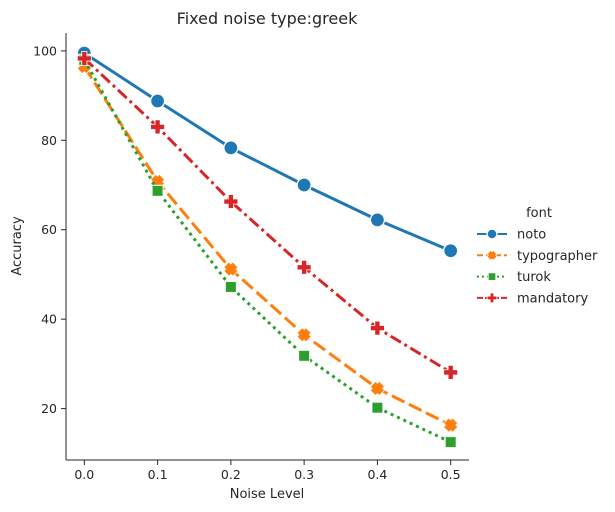  Describe the element at coordinates (511, 235) in the screenshot. I see `legend-item-noto: noto` at that location.